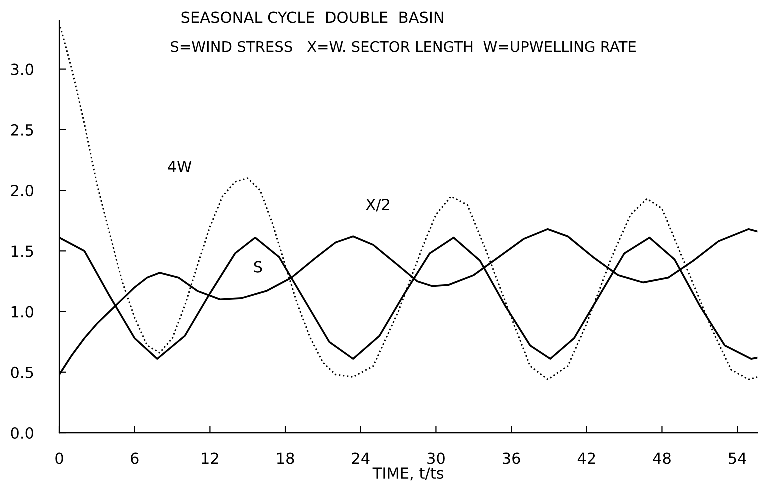 This screenshot has height=496, width=763. I want to click on x-tick-label: 30, so click(436, 458).